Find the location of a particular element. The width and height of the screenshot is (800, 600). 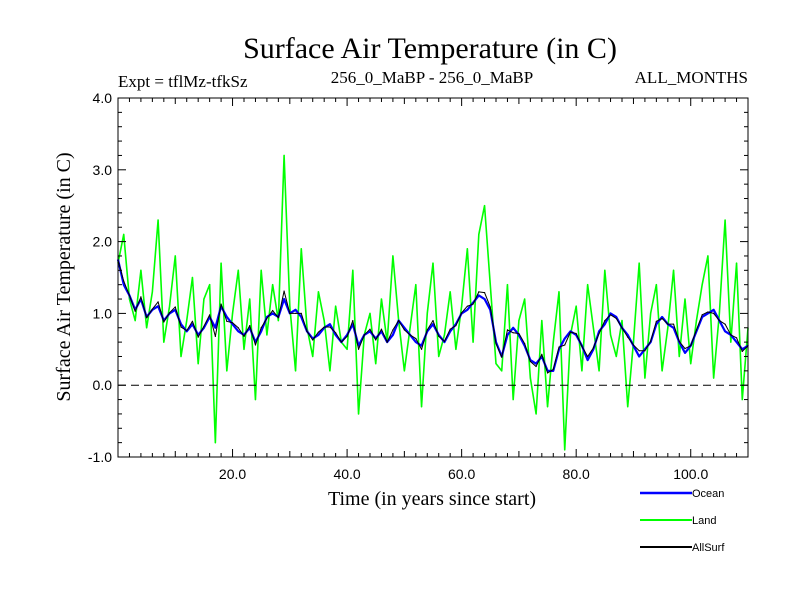

chart-subtitle-period: 256_0_MaBP - 256_0_MaBP is located at coordinates (432, 77).